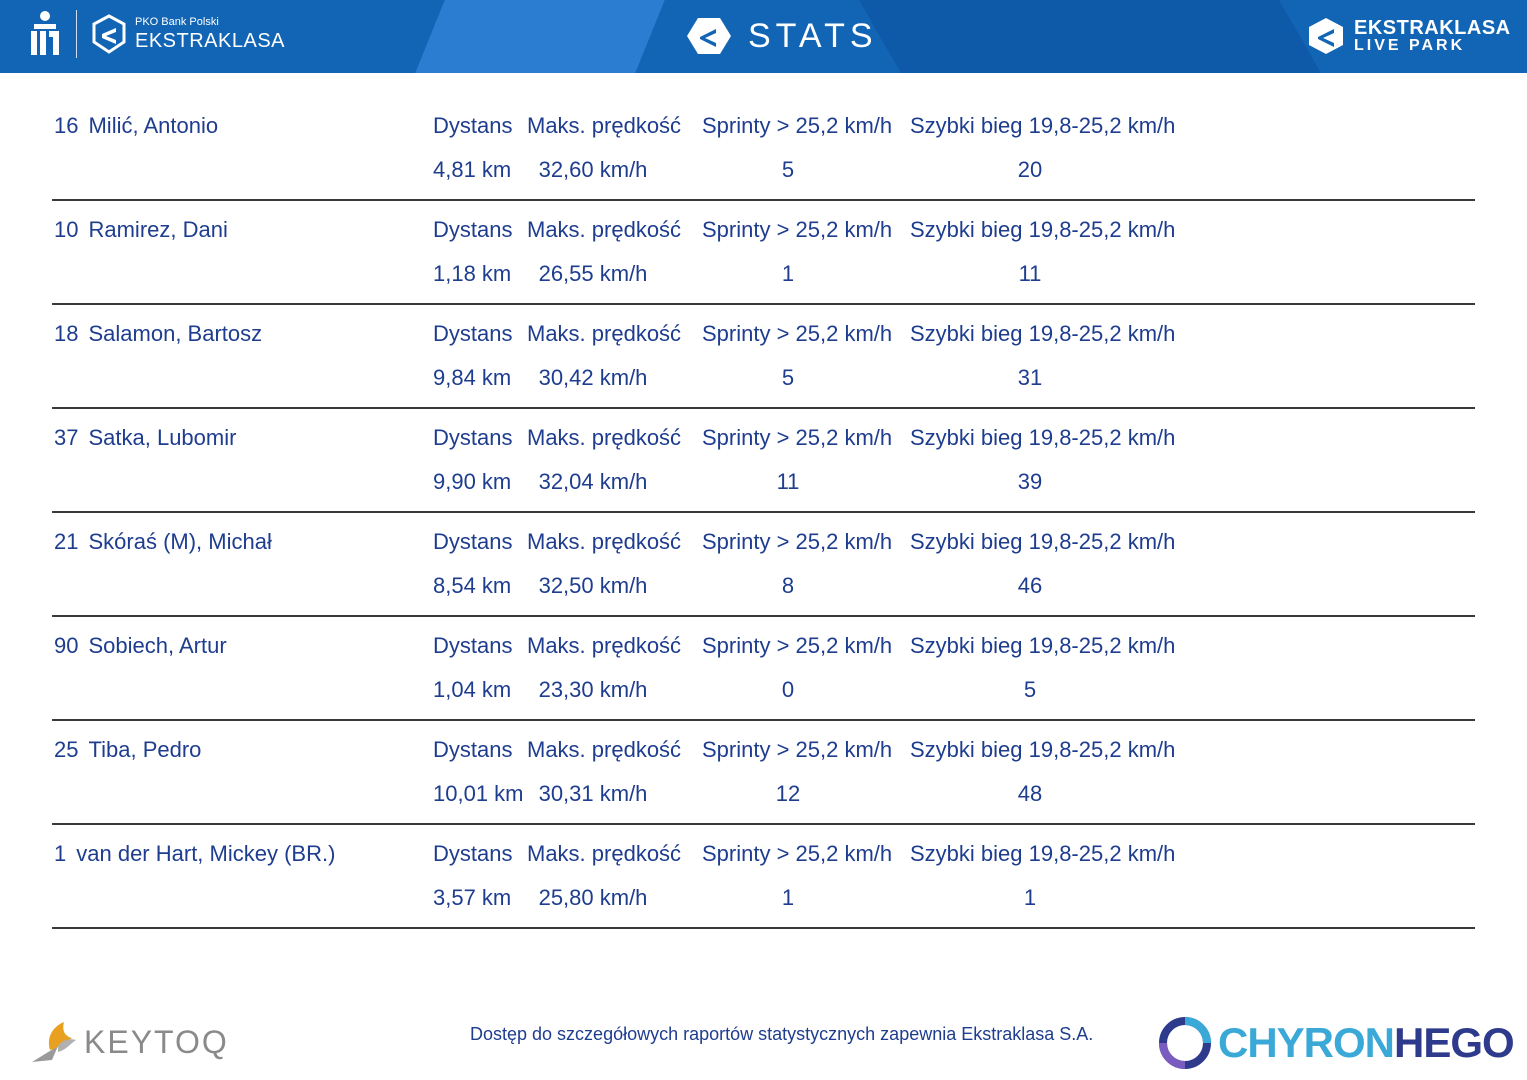 This screenshot has width=1527, height=1080. I want to click on player-name: Milić, Antonio, so click(153, 125).